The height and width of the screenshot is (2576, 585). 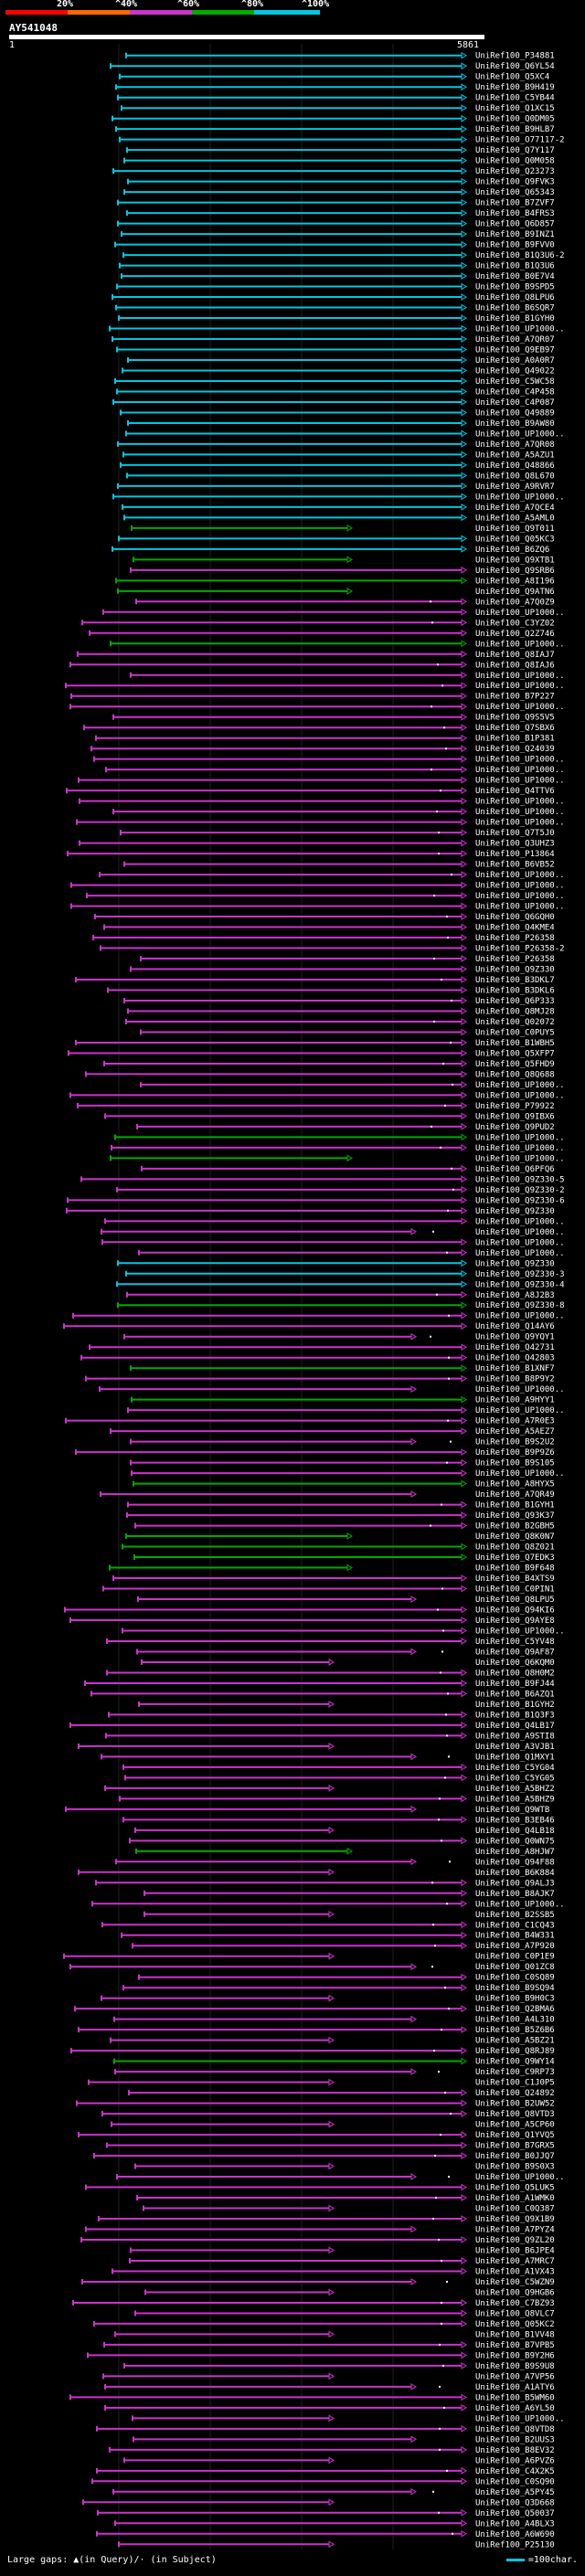 What do you see at coordinates (515, 2366) in the screenshot?
I see `hit-label: UniRef100_B9S9U8` at bounding box center [515, 2366].